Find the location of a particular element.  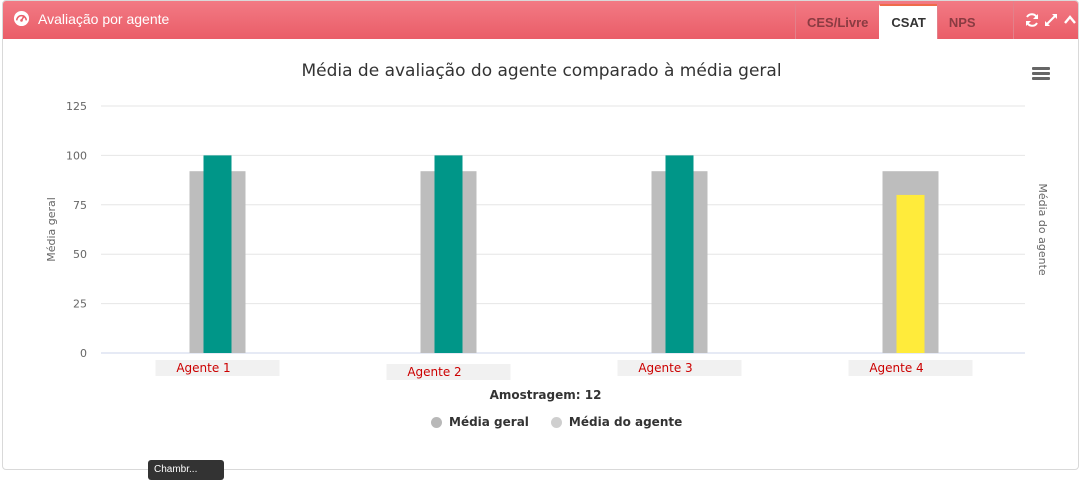

x-tick-label: Agente 4 is located at coordinates (896, 368).